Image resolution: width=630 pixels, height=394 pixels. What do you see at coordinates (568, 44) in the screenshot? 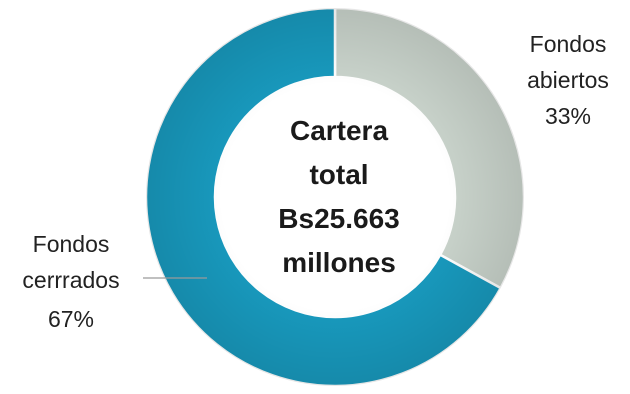
I see `slice-label-abiertos-line-1: Fondos` at bounding box center [568, 44].